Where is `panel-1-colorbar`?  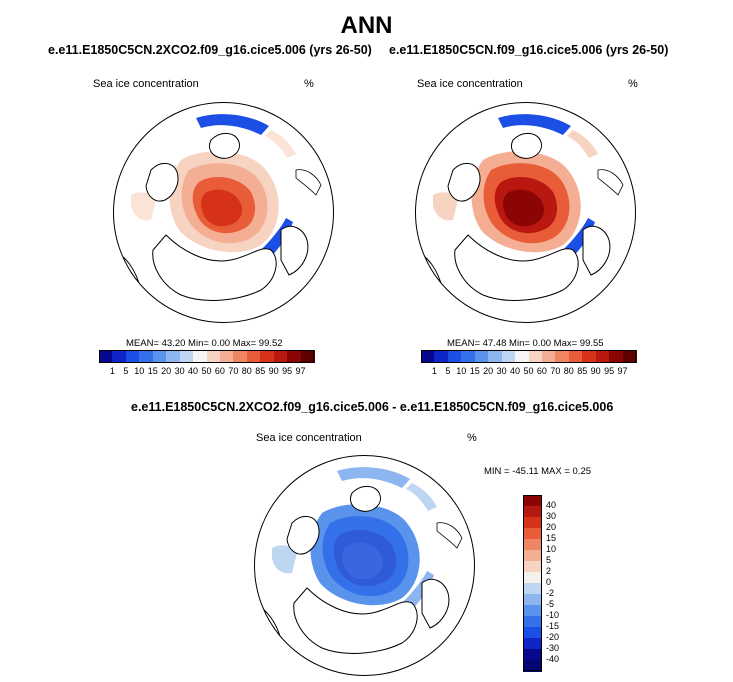 panel-1-colorbar is located at coordinates (207, 356).